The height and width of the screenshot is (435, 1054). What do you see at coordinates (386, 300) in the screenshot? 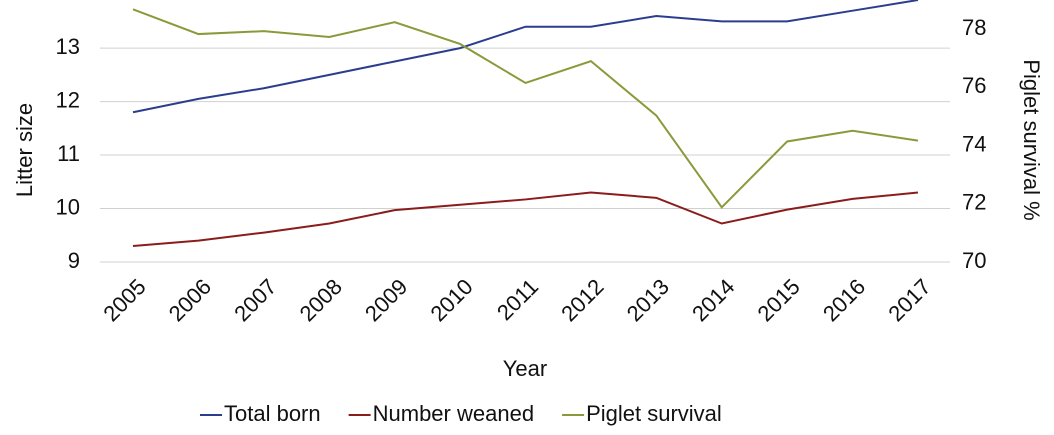
I see `x-tick-label: 2009` at bounding box center [386, 300].